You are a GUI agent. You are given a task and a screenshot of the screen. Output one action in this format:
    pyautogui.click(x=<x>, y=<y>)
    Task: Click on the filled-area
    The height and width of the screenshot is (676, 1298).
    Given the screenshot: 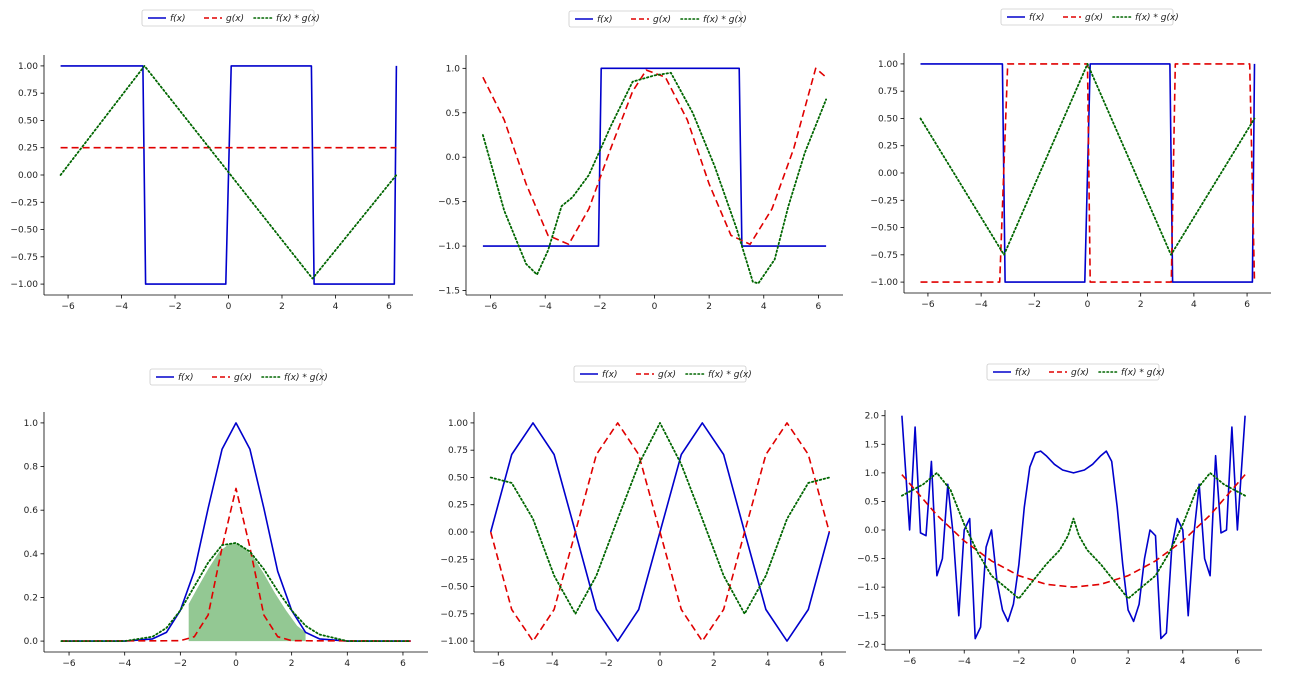 What is the action you would take?
    pyautogui.click(x=247, y=592)
    